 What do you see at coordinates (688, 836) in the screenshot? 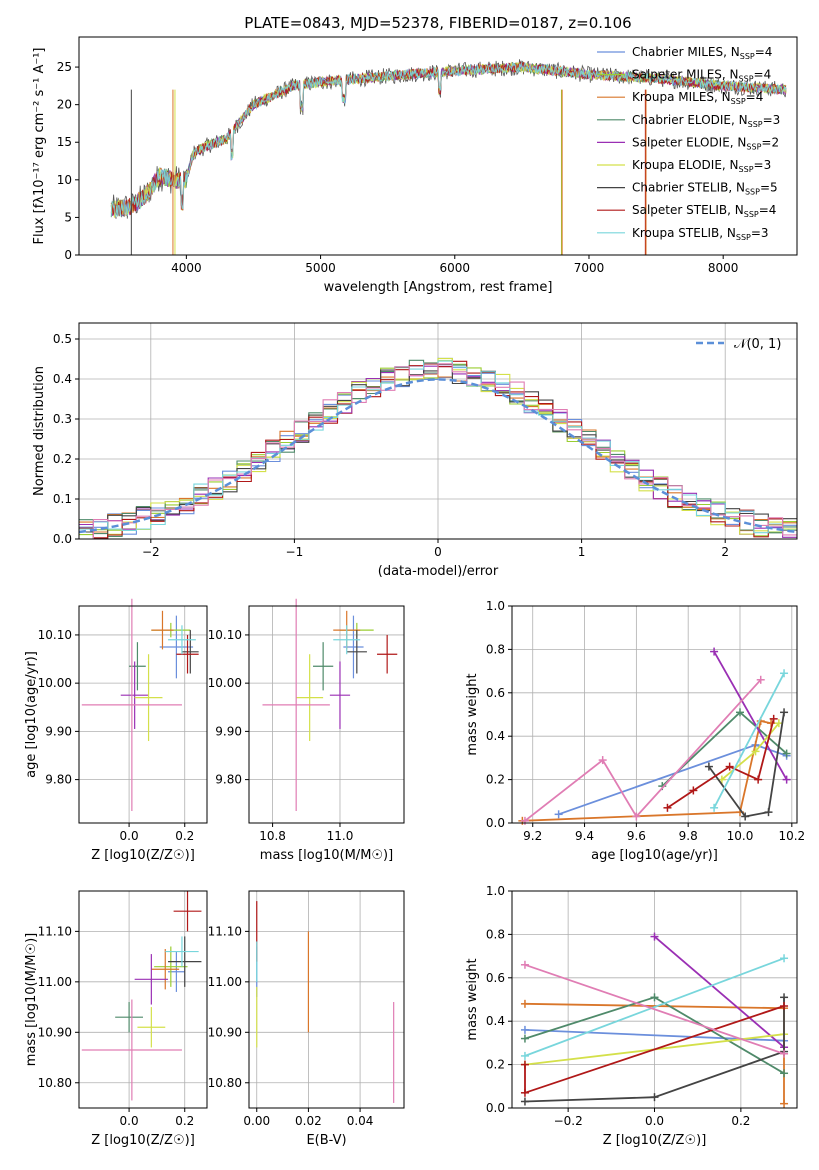
I see `x-tick-label: 9.8` at bounding box center [688, 836].